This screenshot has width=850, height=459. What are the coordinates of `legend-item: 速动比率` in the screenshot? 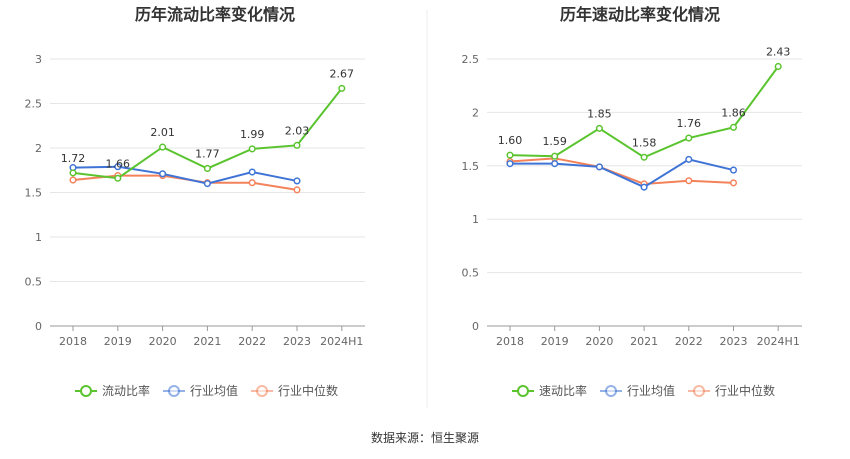 It's located at (549, 390).